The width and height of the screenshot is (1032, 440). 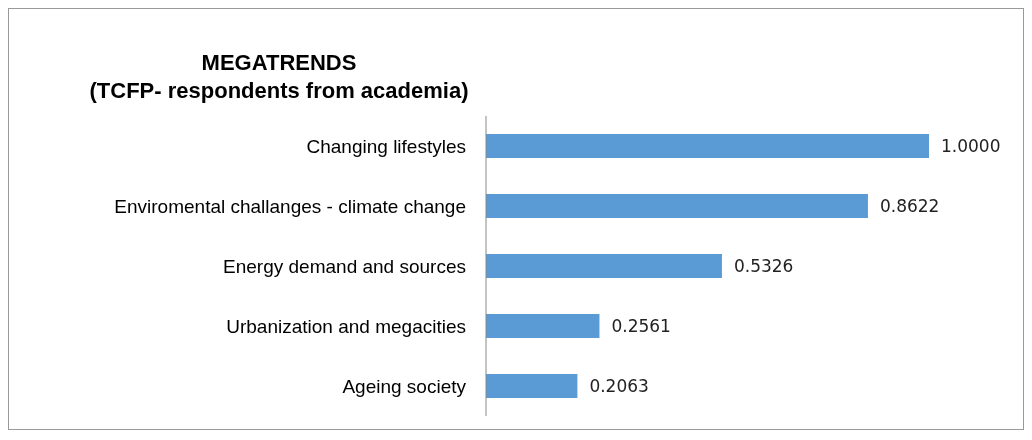 What do you see at coordinates (971, 146) in the screenshot?
I see `data-label: 1.0000` at bounding box center [971, 146].